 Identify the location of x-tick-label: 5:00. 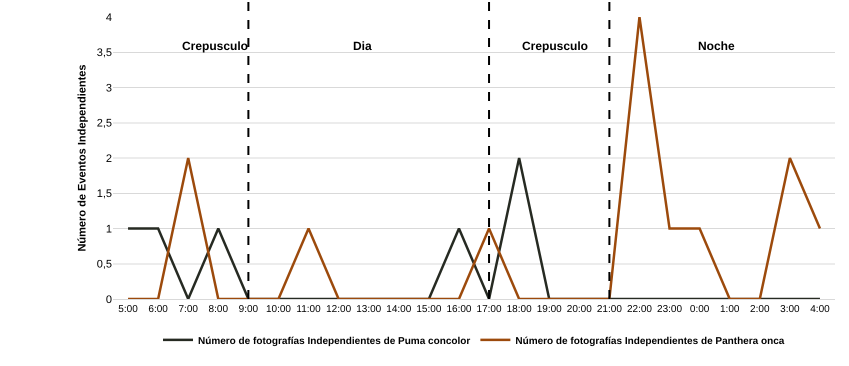
(128, 309).